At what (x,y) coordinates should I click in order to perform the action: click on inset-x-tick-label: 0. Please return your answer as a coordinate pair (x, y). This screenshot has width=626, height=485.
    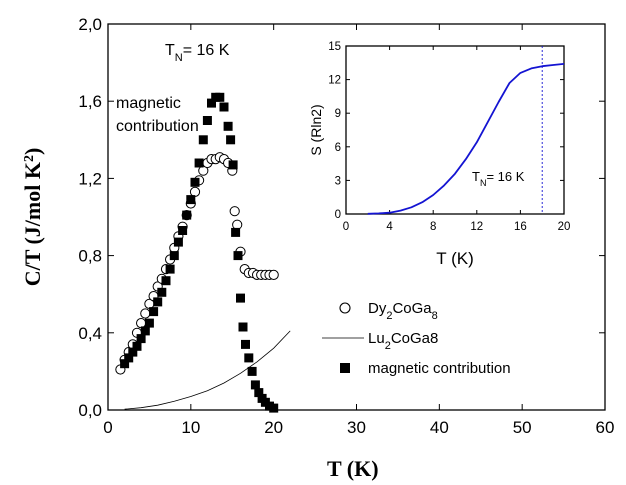
    Looking at the image, I should click on (346, 227).